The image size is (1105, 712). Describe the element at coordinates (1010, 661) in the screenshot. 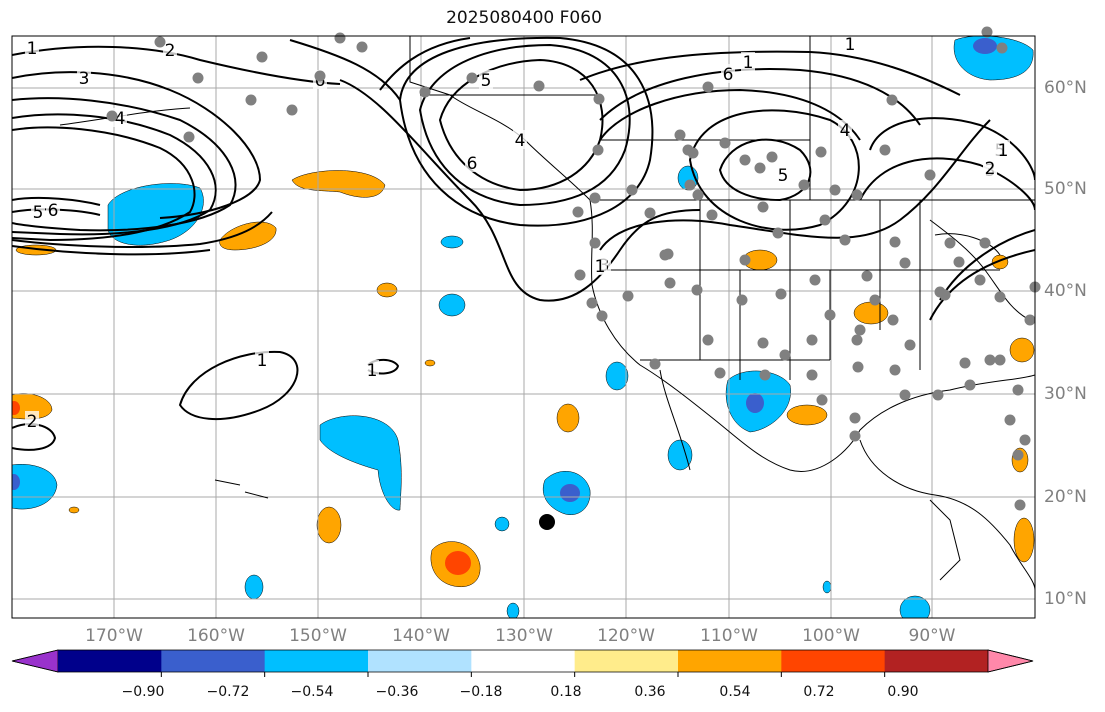

I see `colorbar-high-extend` at that location.